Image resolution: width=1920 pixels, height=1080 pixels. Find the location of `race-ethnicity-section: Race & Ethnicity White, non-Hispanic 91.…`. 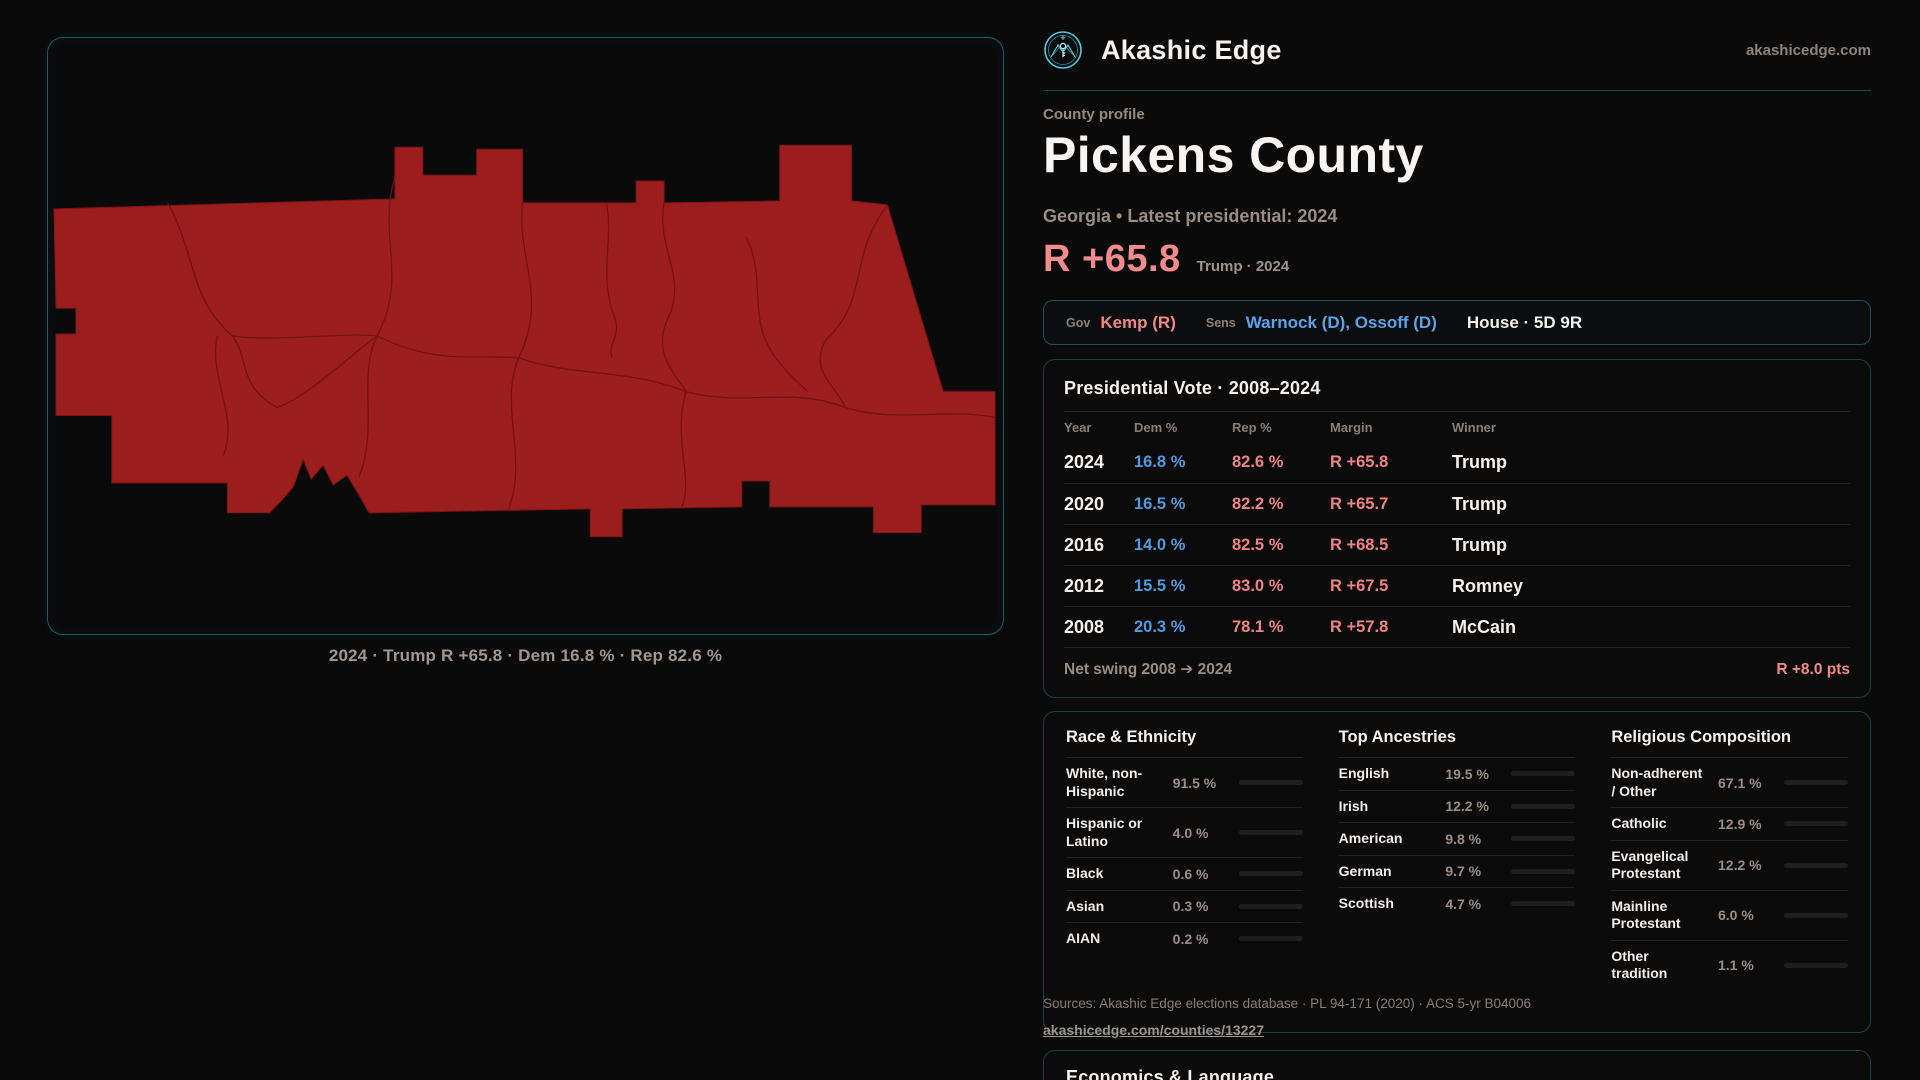

race-ethnicity-section: Race & Ethnicity White, non-Hispanic 91.… is located at coordinates (1184, 880).